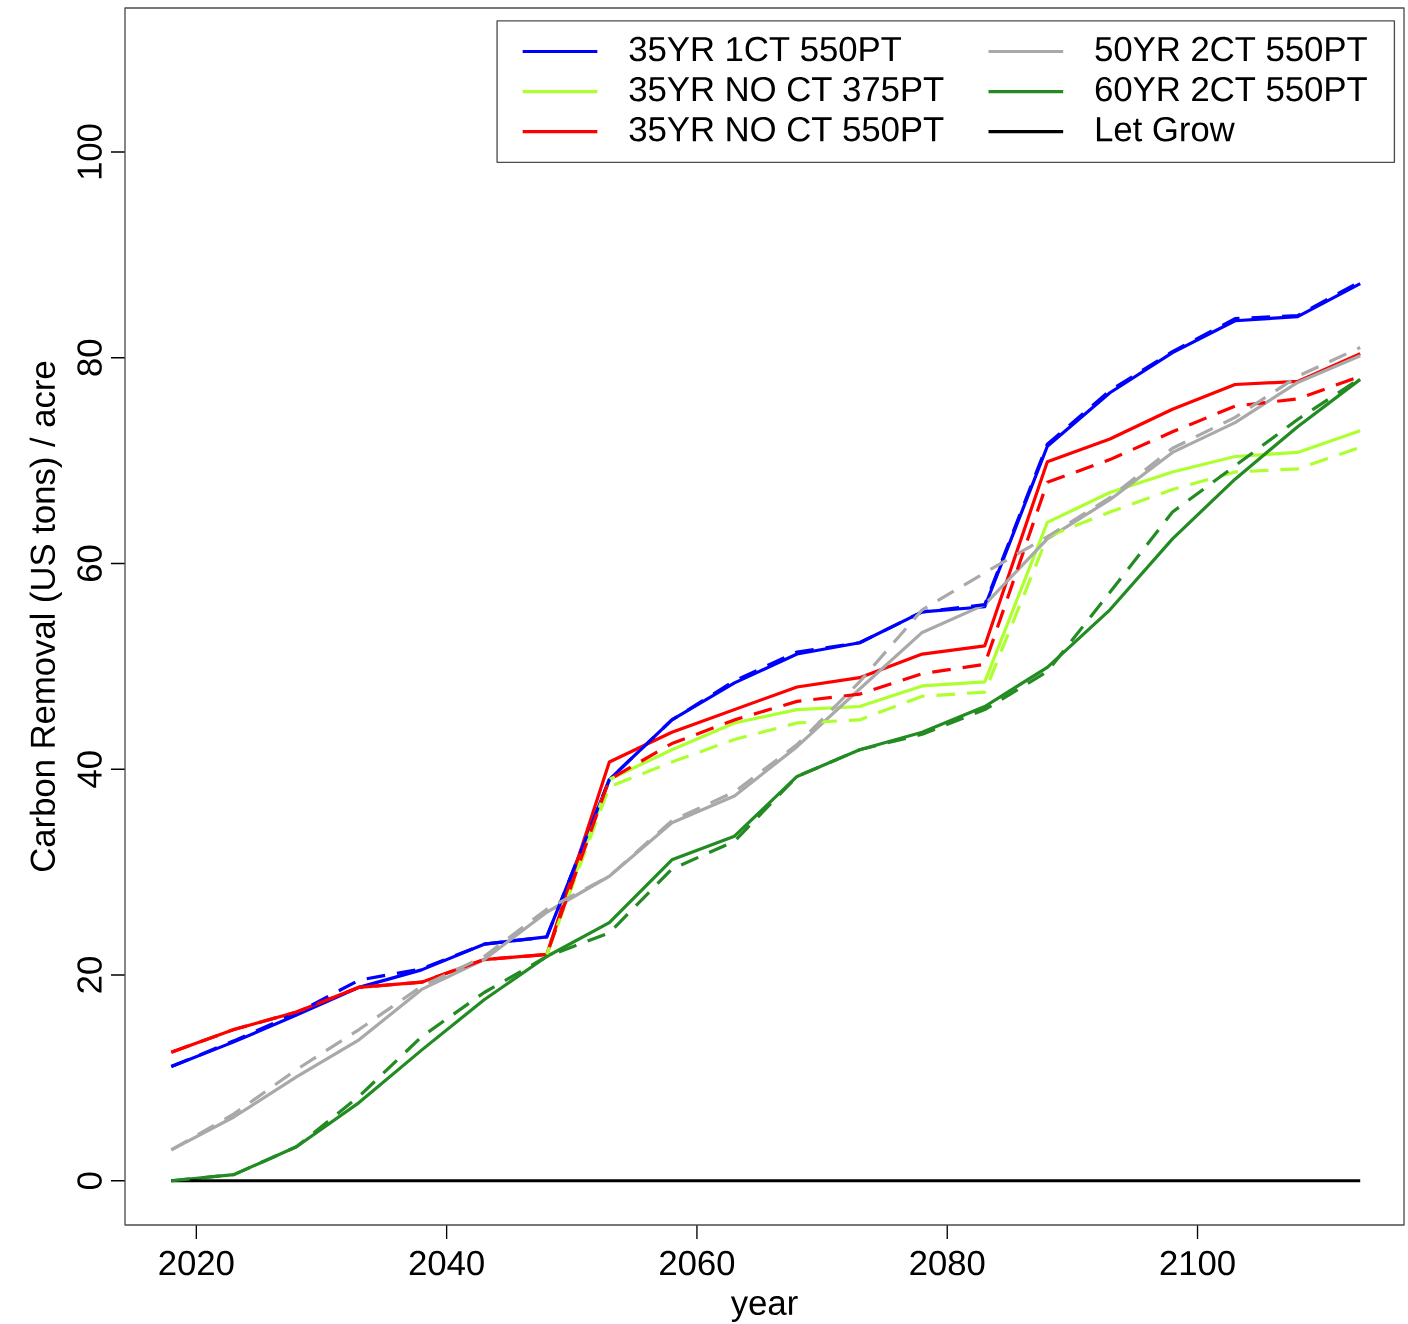  What do you see at coordinates (764, 1309) in the screenshot?
I see `x-axis-title: year` at bounding box center [764, 1309].